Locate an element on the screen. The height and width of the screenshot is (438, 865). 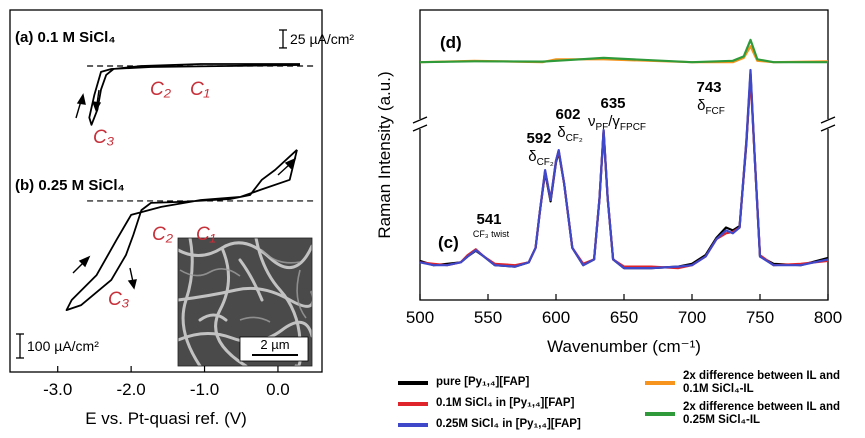
peak-wavenumber: 635 is located at coordinates (612, 103).